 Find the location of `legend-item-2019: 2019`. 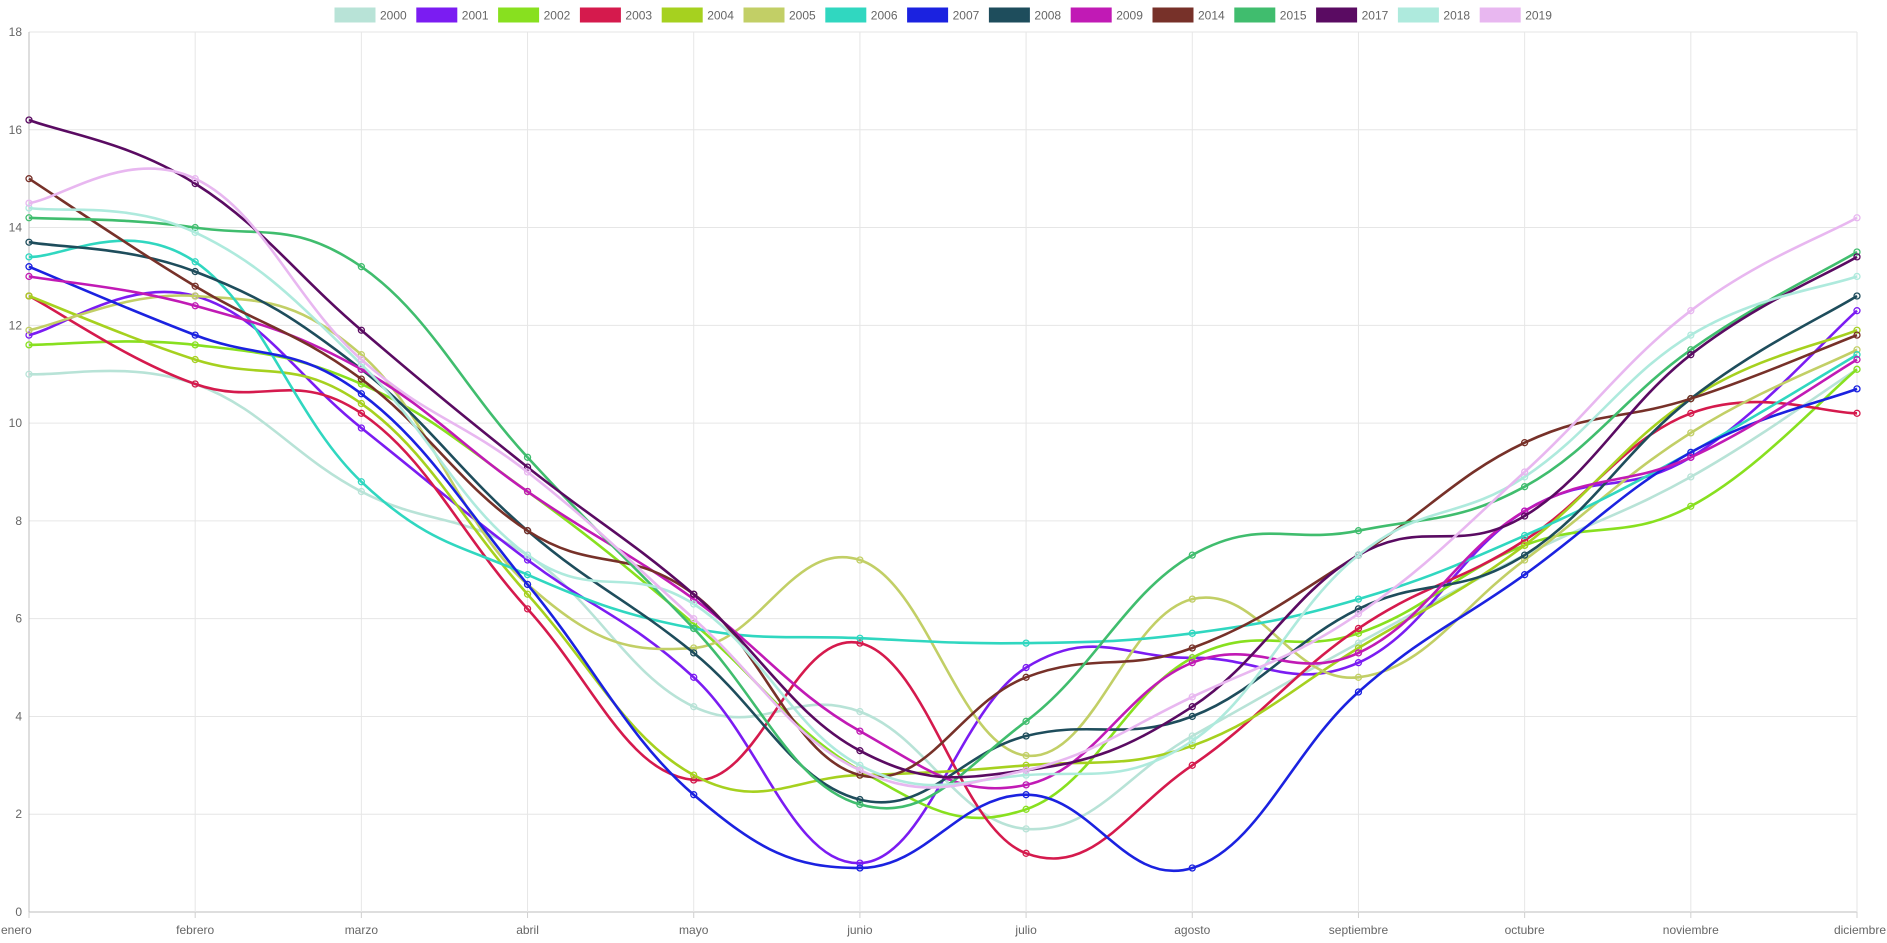

legend-item-2019: 2019 is located at coordinates (1515, 15).